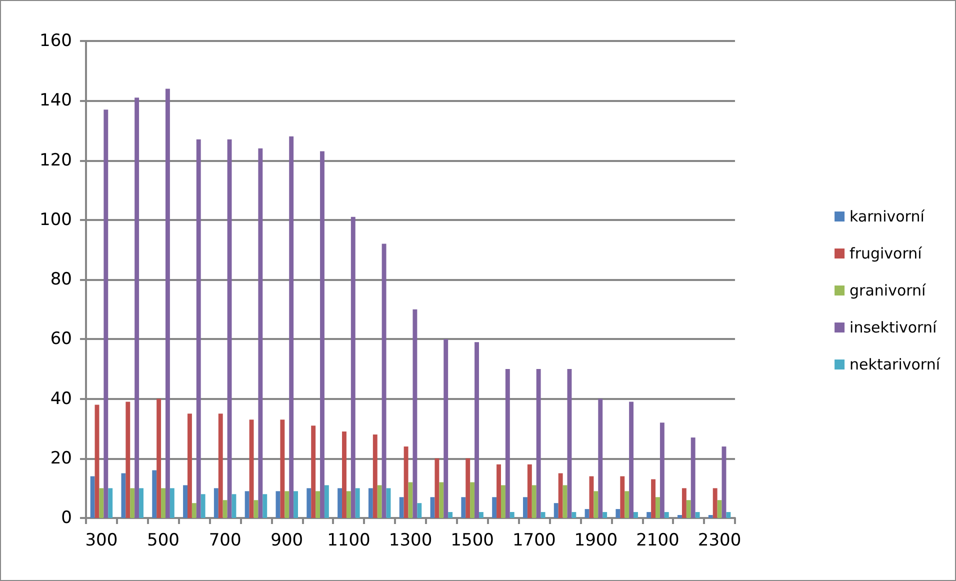 The width and height of the screenshot is (956, 581). I want to click on y-tick-label: 60, so click(61, 339).